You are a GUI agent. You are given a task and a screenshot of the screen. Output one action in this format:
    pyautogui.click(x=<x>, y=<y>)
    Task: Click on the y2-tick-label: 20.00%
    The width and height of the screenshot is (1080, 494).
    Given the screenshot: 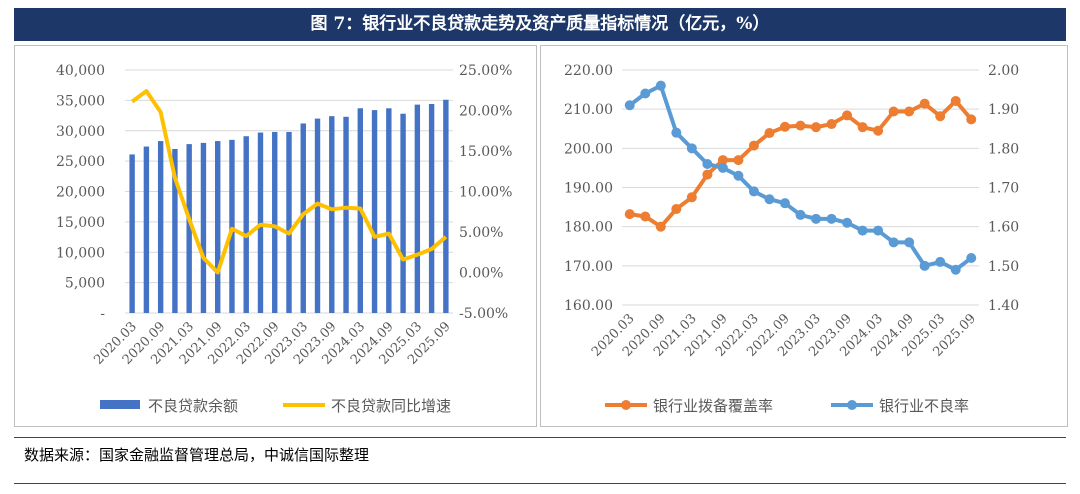 What is the action you would take?
    pyautogui.click(x=485, y=112)
    